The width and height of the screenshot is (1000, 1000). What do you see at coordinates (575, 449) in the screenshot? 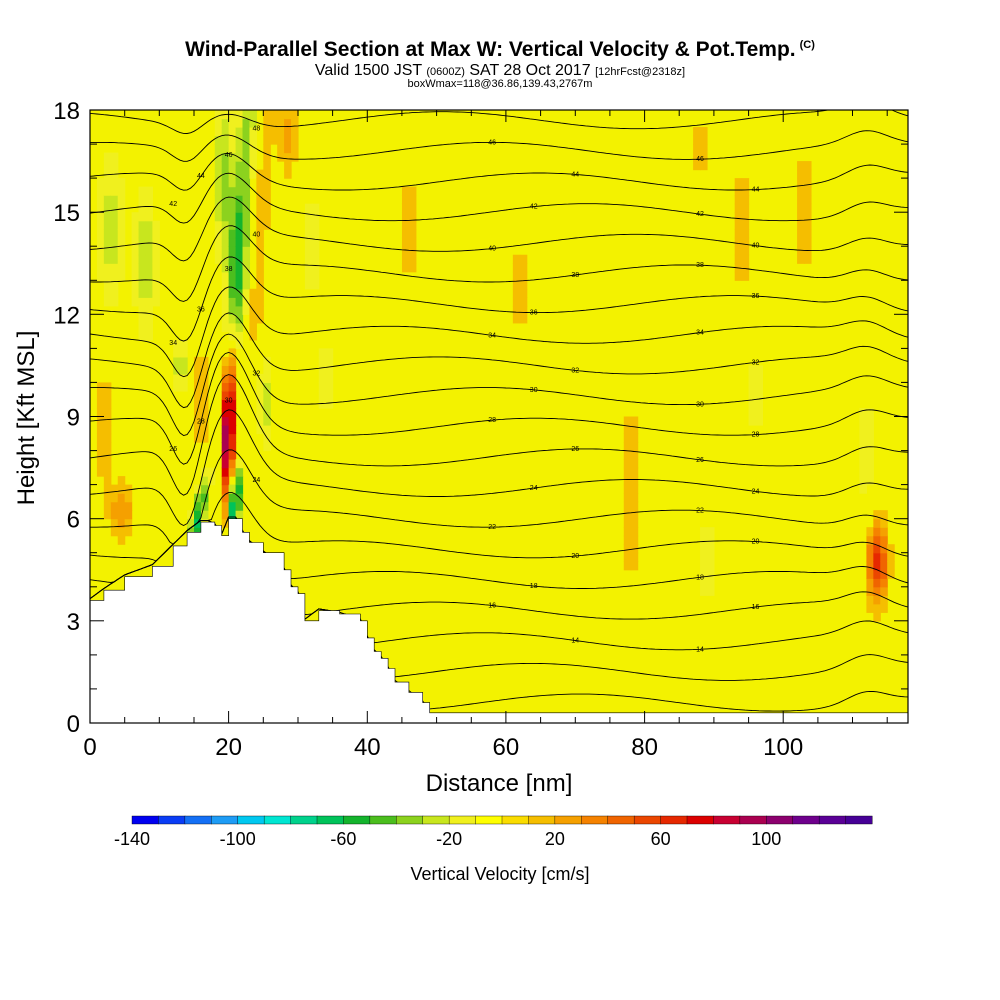
I see `theta-contour-label: 26` at bounding box center [575, 449].